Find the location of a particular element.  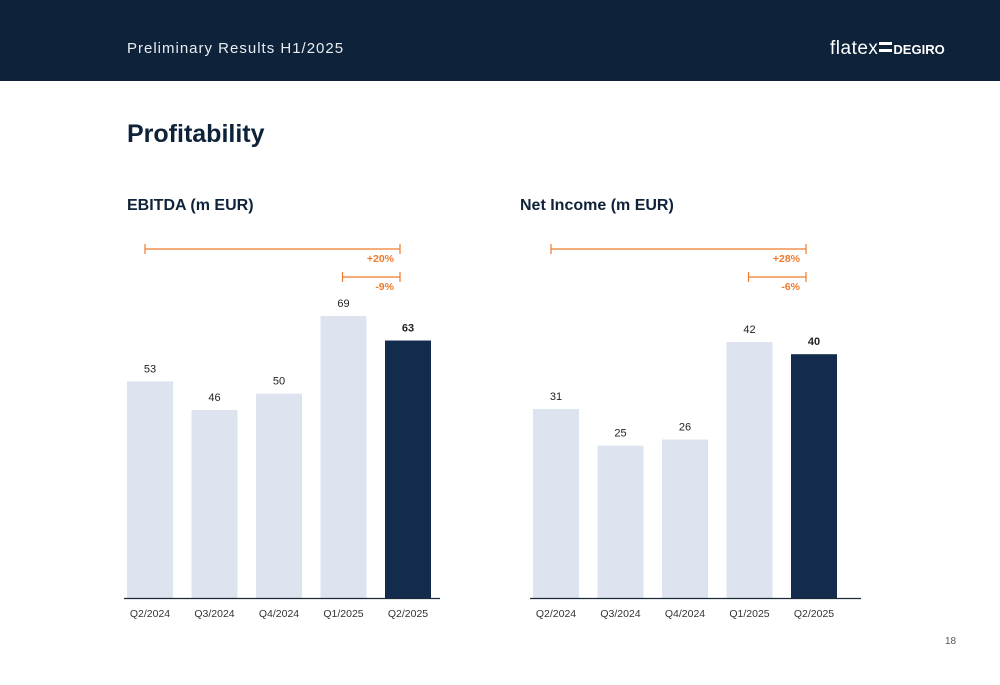

flatex-degiro-logo: flatex DEGIRO is located at coordinates (887, 49).